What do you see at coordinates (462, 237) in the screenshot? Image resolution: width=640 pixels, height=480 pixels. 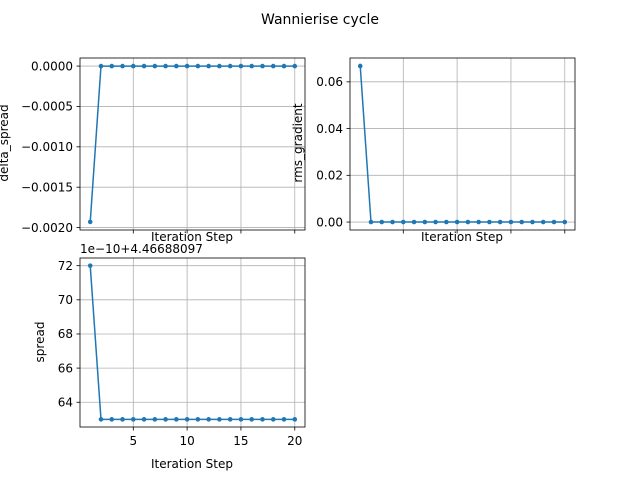 I see `rms-gradient-xlabel: Iteration Step` at bounding box center [462, 237].